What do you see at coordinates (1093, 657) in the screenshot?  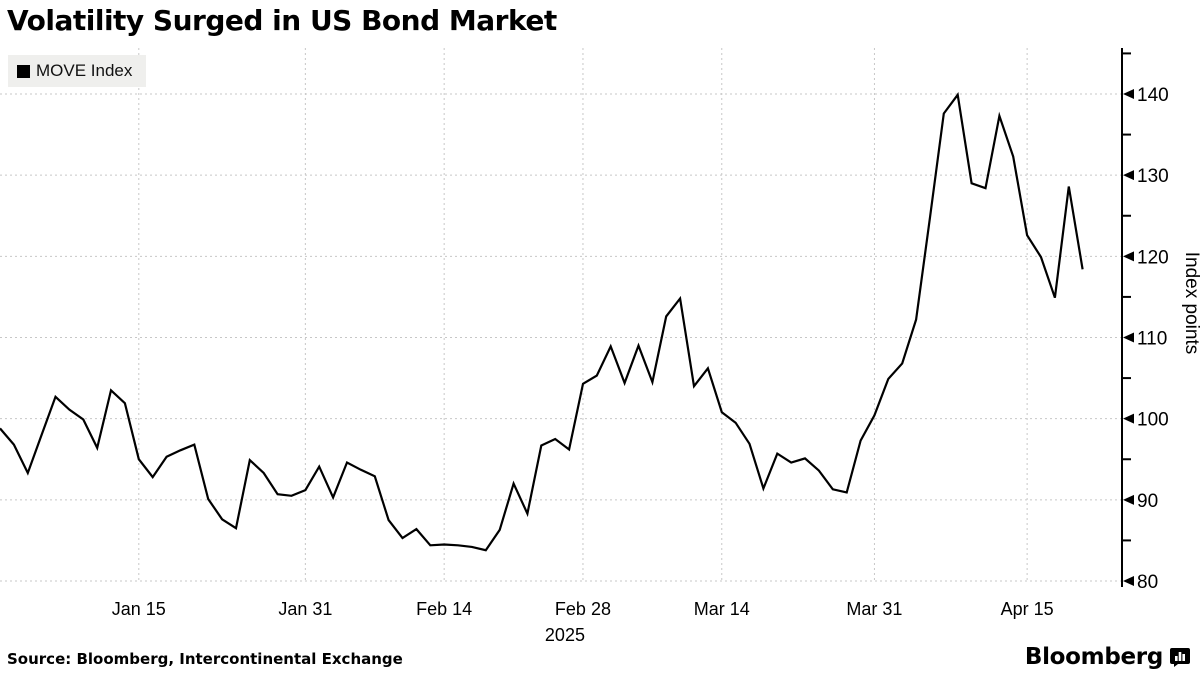 I see `bloomberg-wordmark: Bloomberg` at bounding box center [1093, 657].